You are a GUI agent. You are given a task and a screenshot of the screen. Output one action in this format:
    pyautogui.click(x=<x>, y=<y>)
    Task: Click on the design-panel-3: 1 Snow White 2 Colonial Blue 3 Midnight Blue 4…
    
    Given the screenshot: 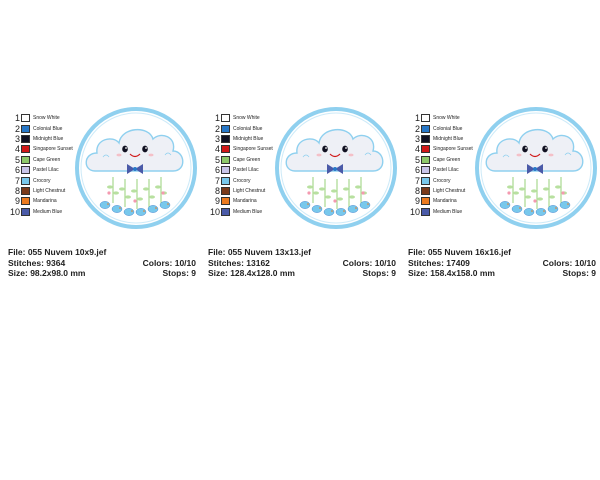 What is the action you would take?
    pyautogui.click(x=504, y=195)
    